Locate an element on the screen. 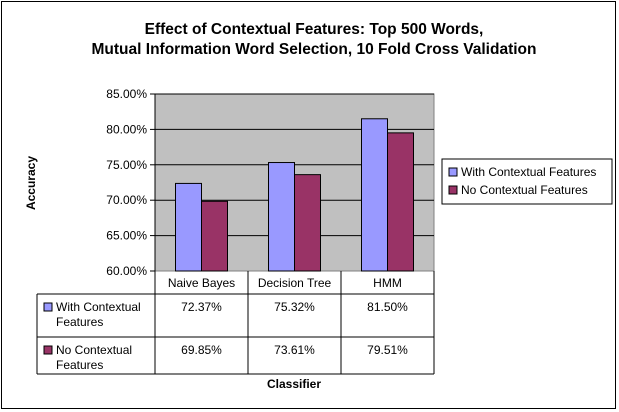 The width and height of the screenshot is (619, 412). y-tick-label: 85.00% is located at coordinates (126, 94).